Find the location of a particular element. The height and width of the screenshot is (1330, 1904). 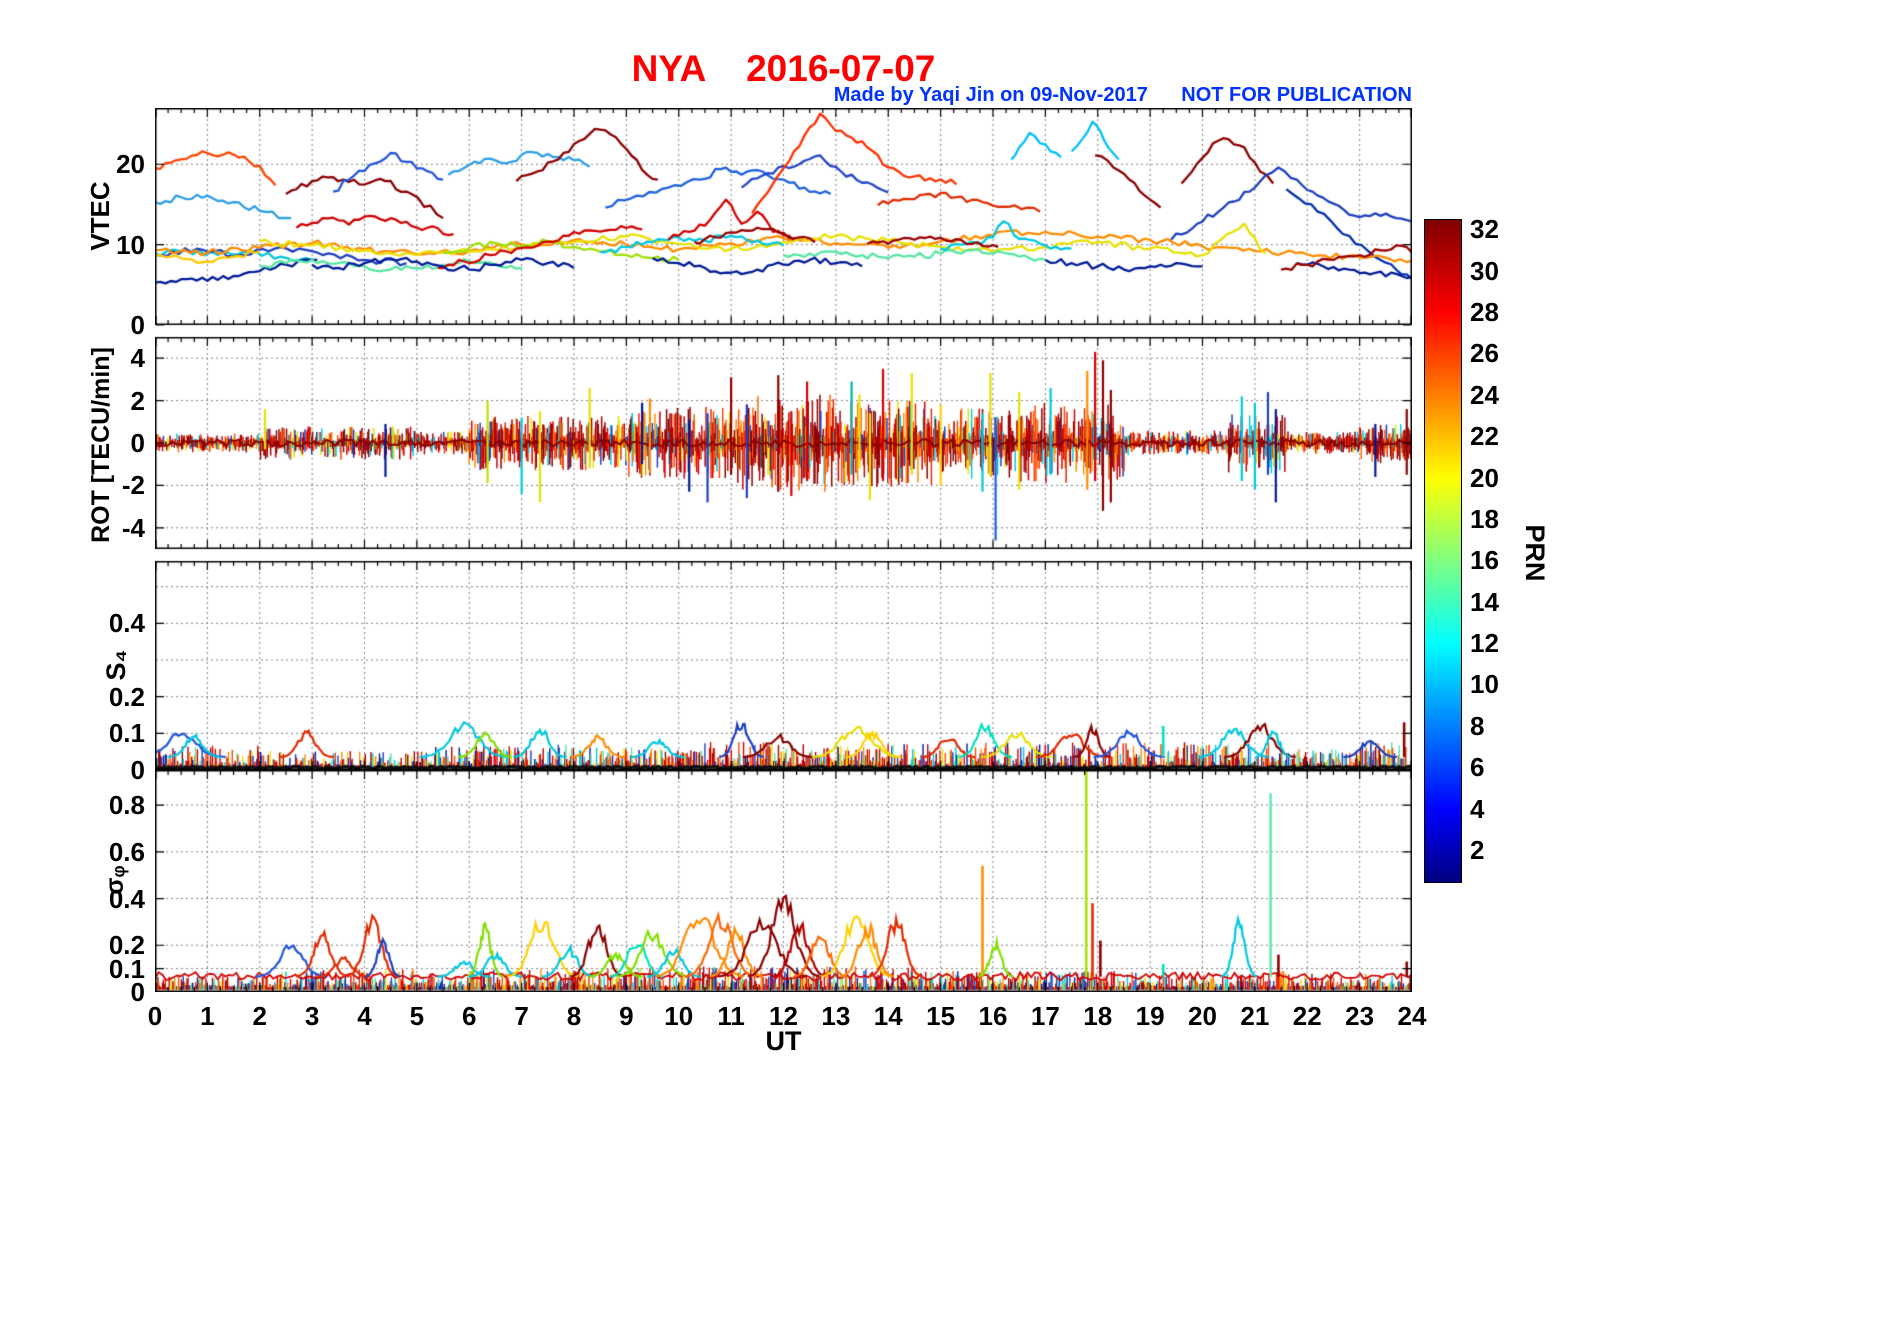

x-tick-label: 15 is located at coordinates (941, 1016).